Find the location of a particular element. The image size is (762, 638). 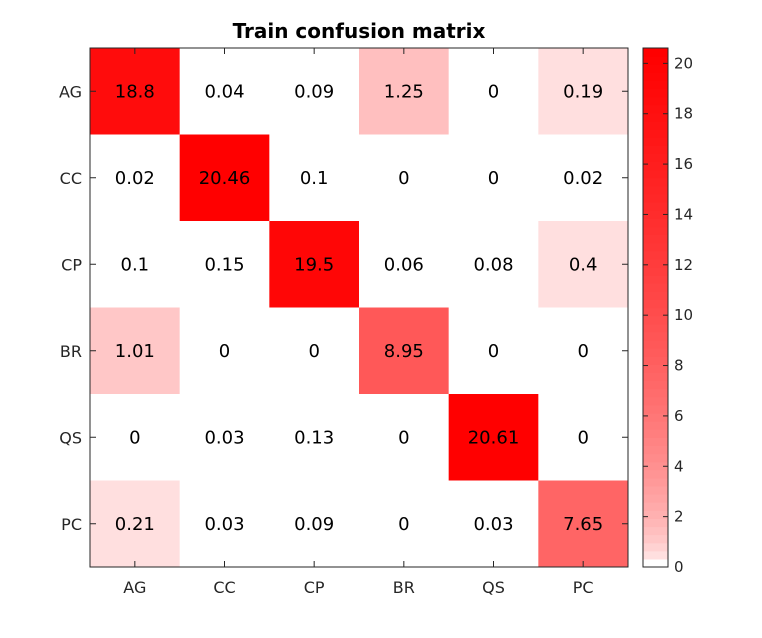

cell-value-5-2: 0.09 is located at coordinates (314, 524).